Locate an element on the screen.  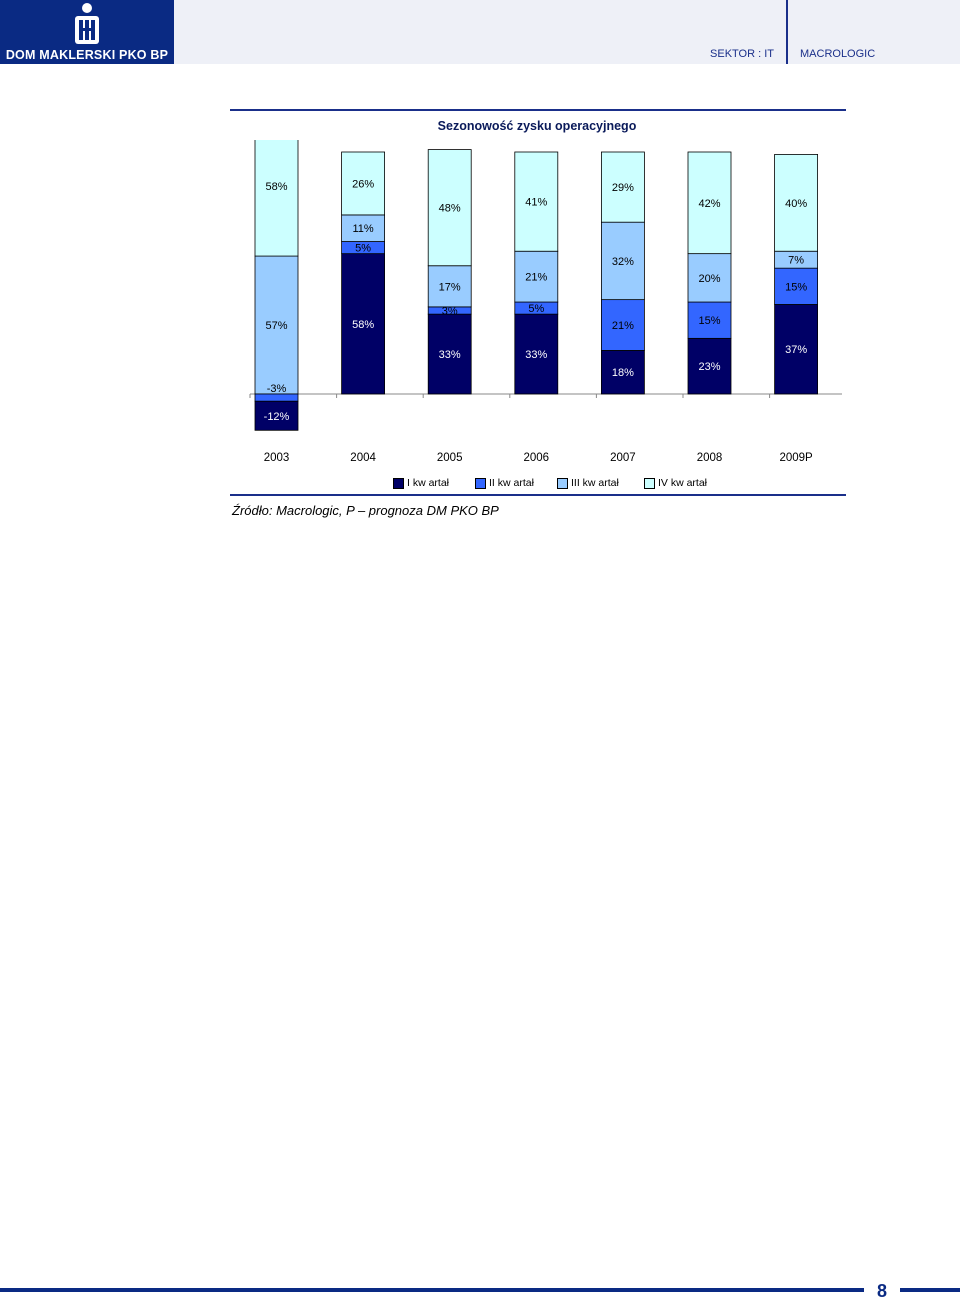
page-number-background is located at coordinates (882, 1291).